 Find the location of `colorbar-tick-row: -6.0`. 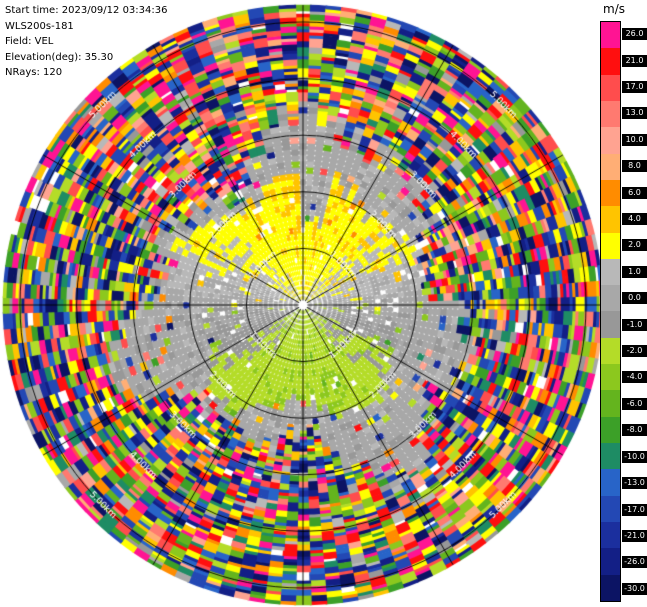

colorbar-tick-row: -6.0 is located at coordinates (634, 404).